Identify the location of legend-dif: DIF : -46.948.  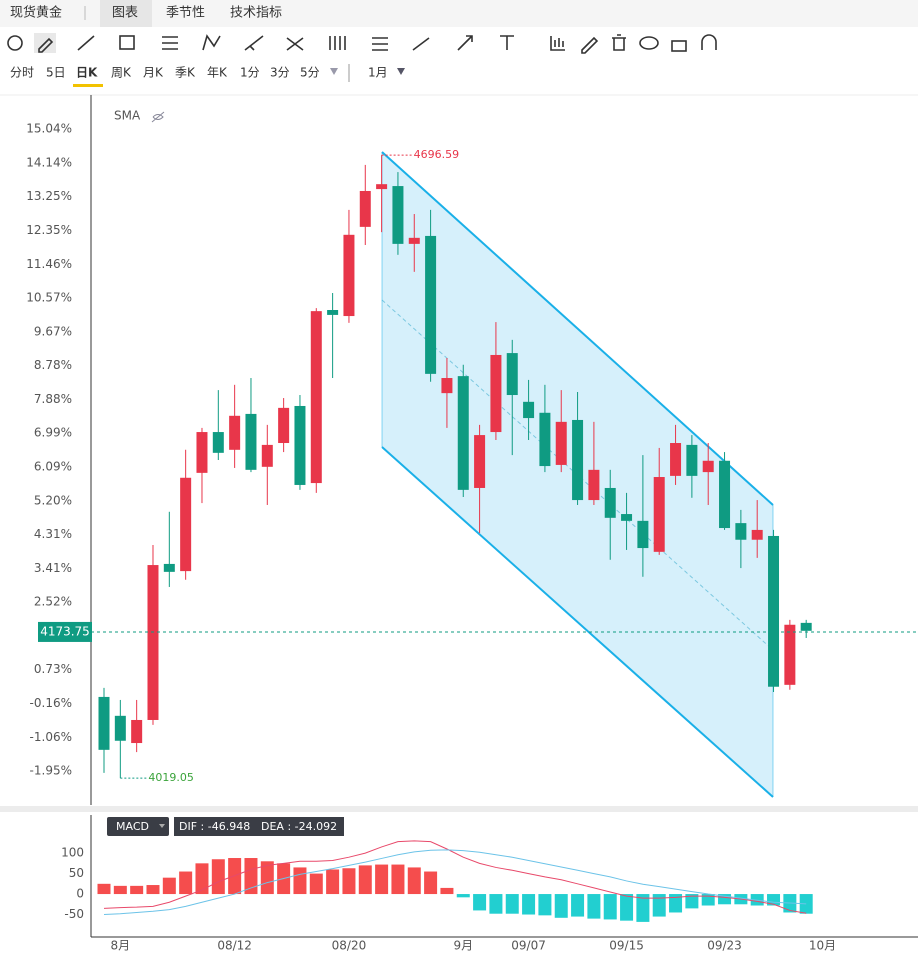
(214, 826).